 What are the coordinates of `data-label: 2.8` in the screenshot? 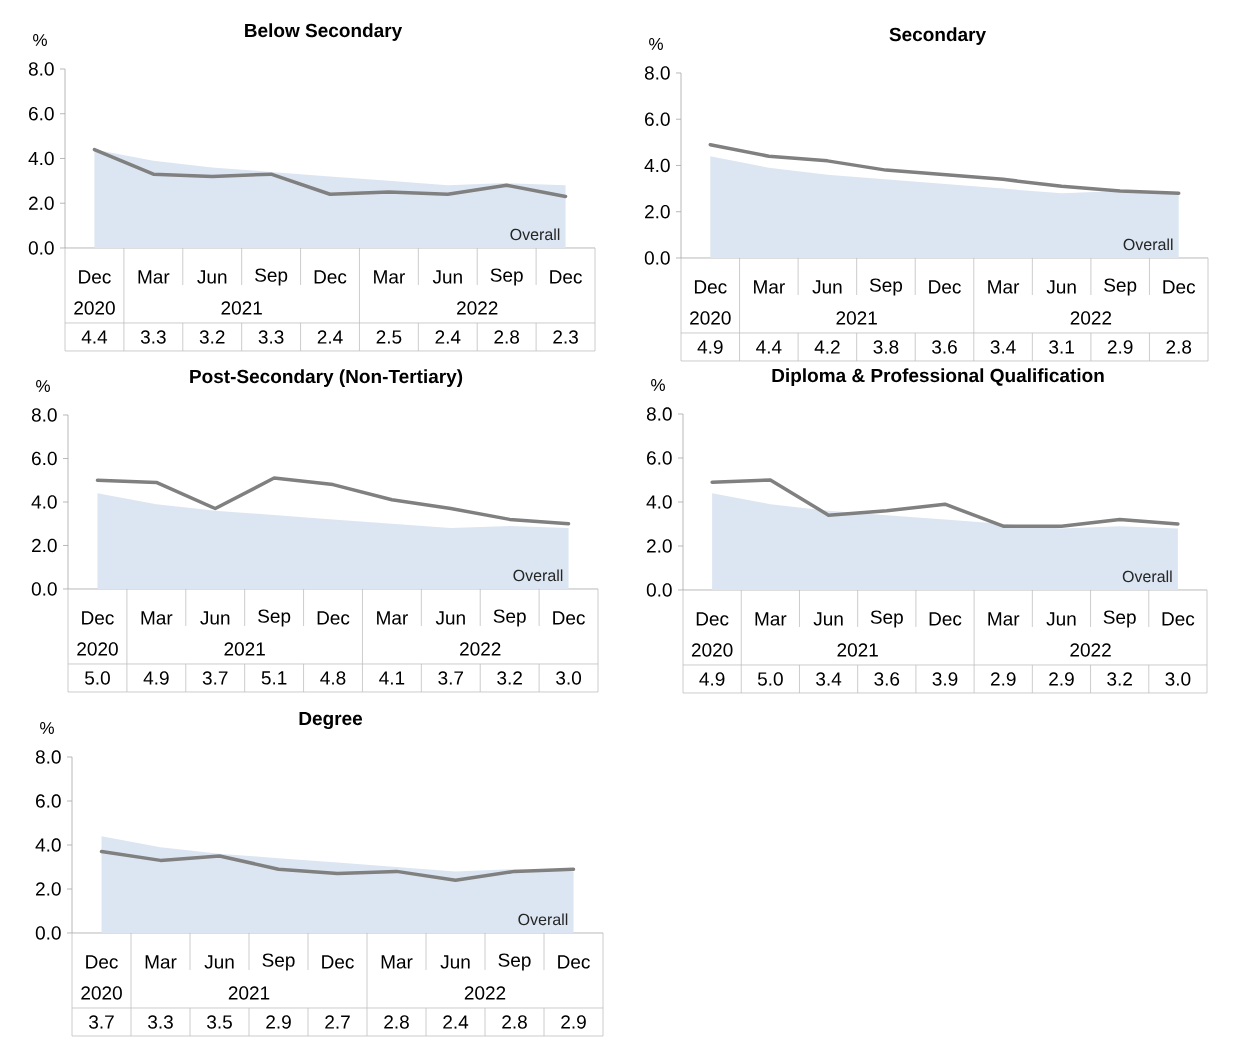 It's located at (396, 1022).